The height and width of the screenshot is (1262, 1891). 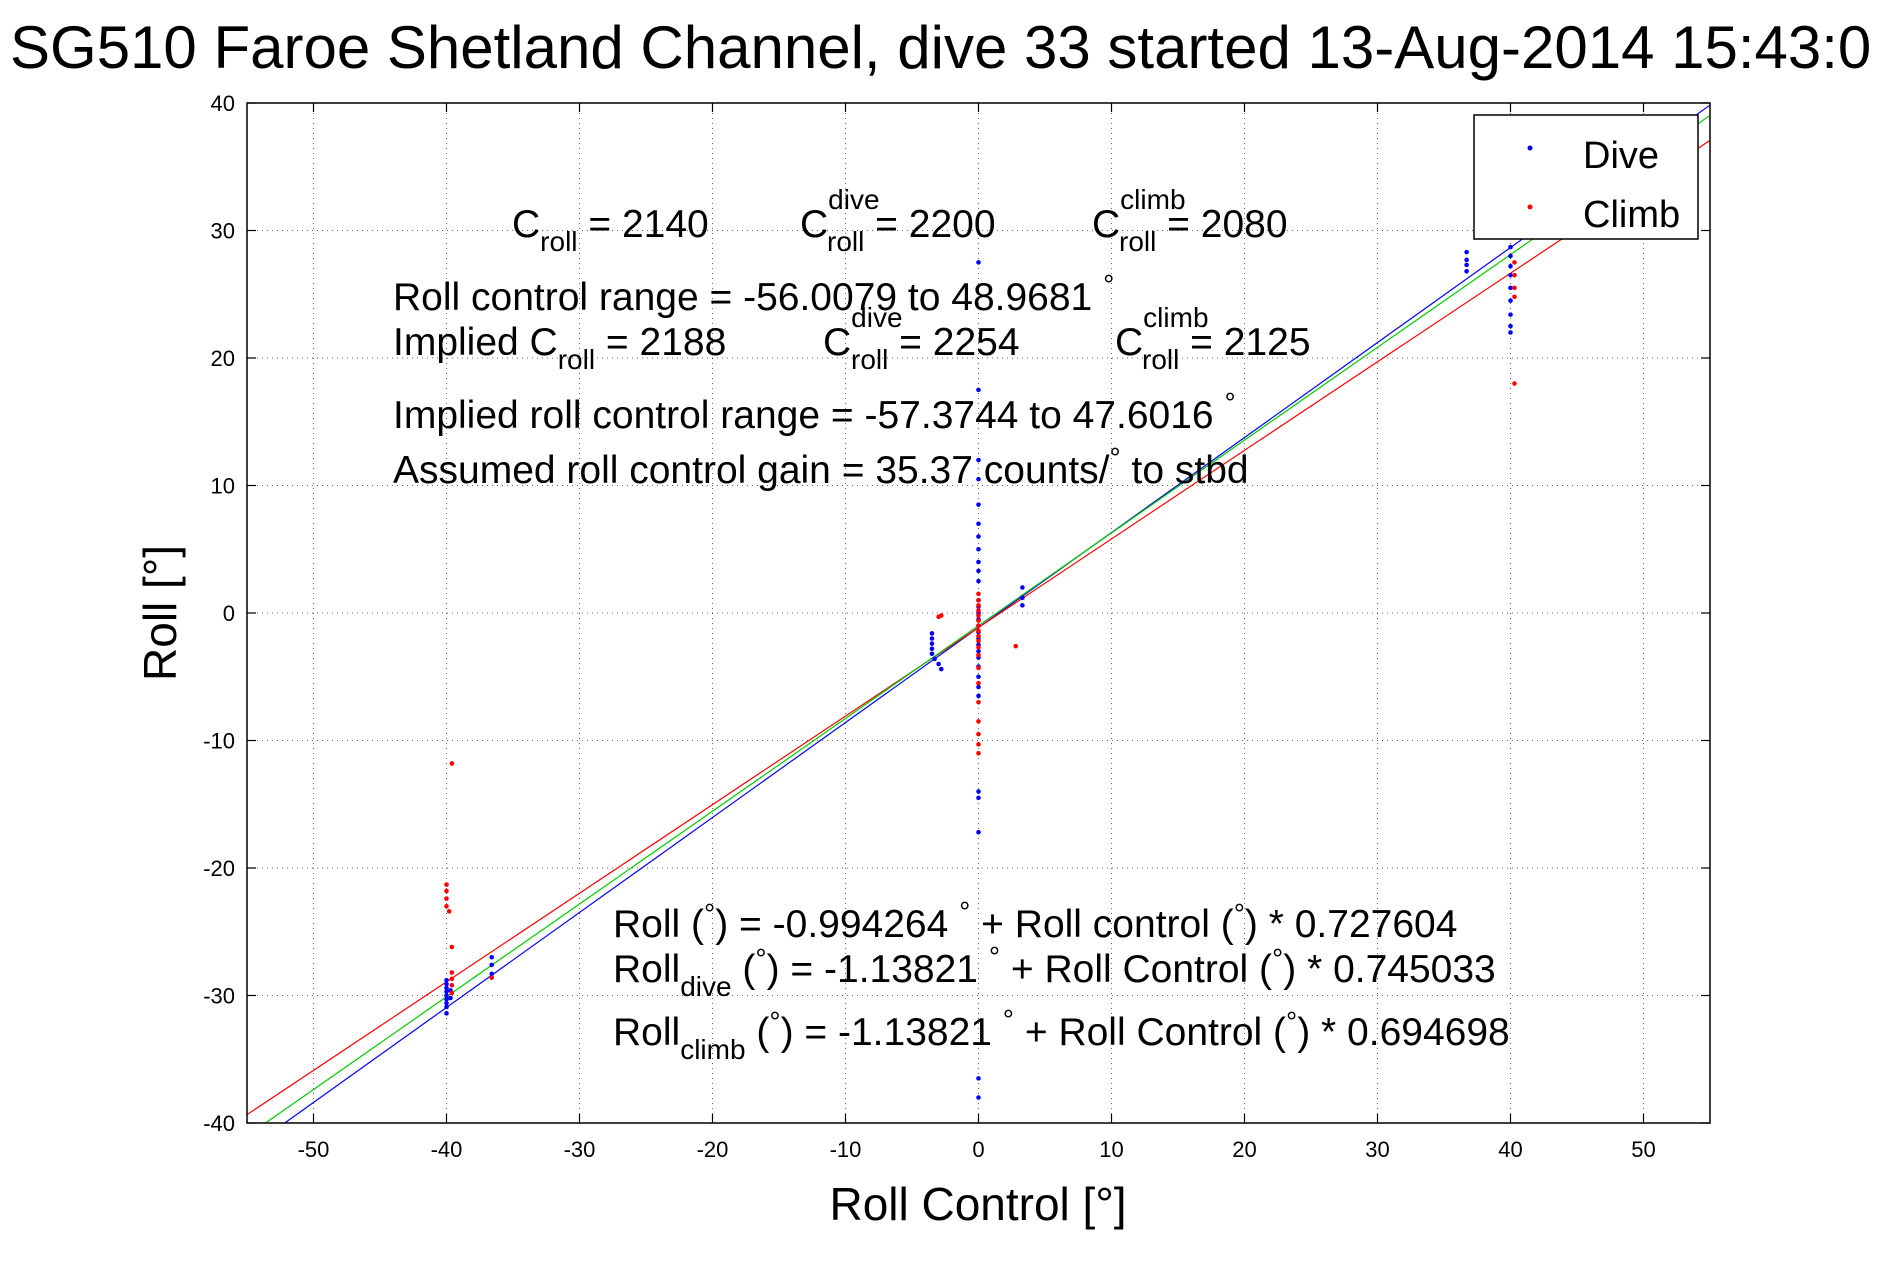 What do you see at coordinates (219, 868) in the screenshot?
I see `y-tick-label: -20` at bounding box center [219, 868].